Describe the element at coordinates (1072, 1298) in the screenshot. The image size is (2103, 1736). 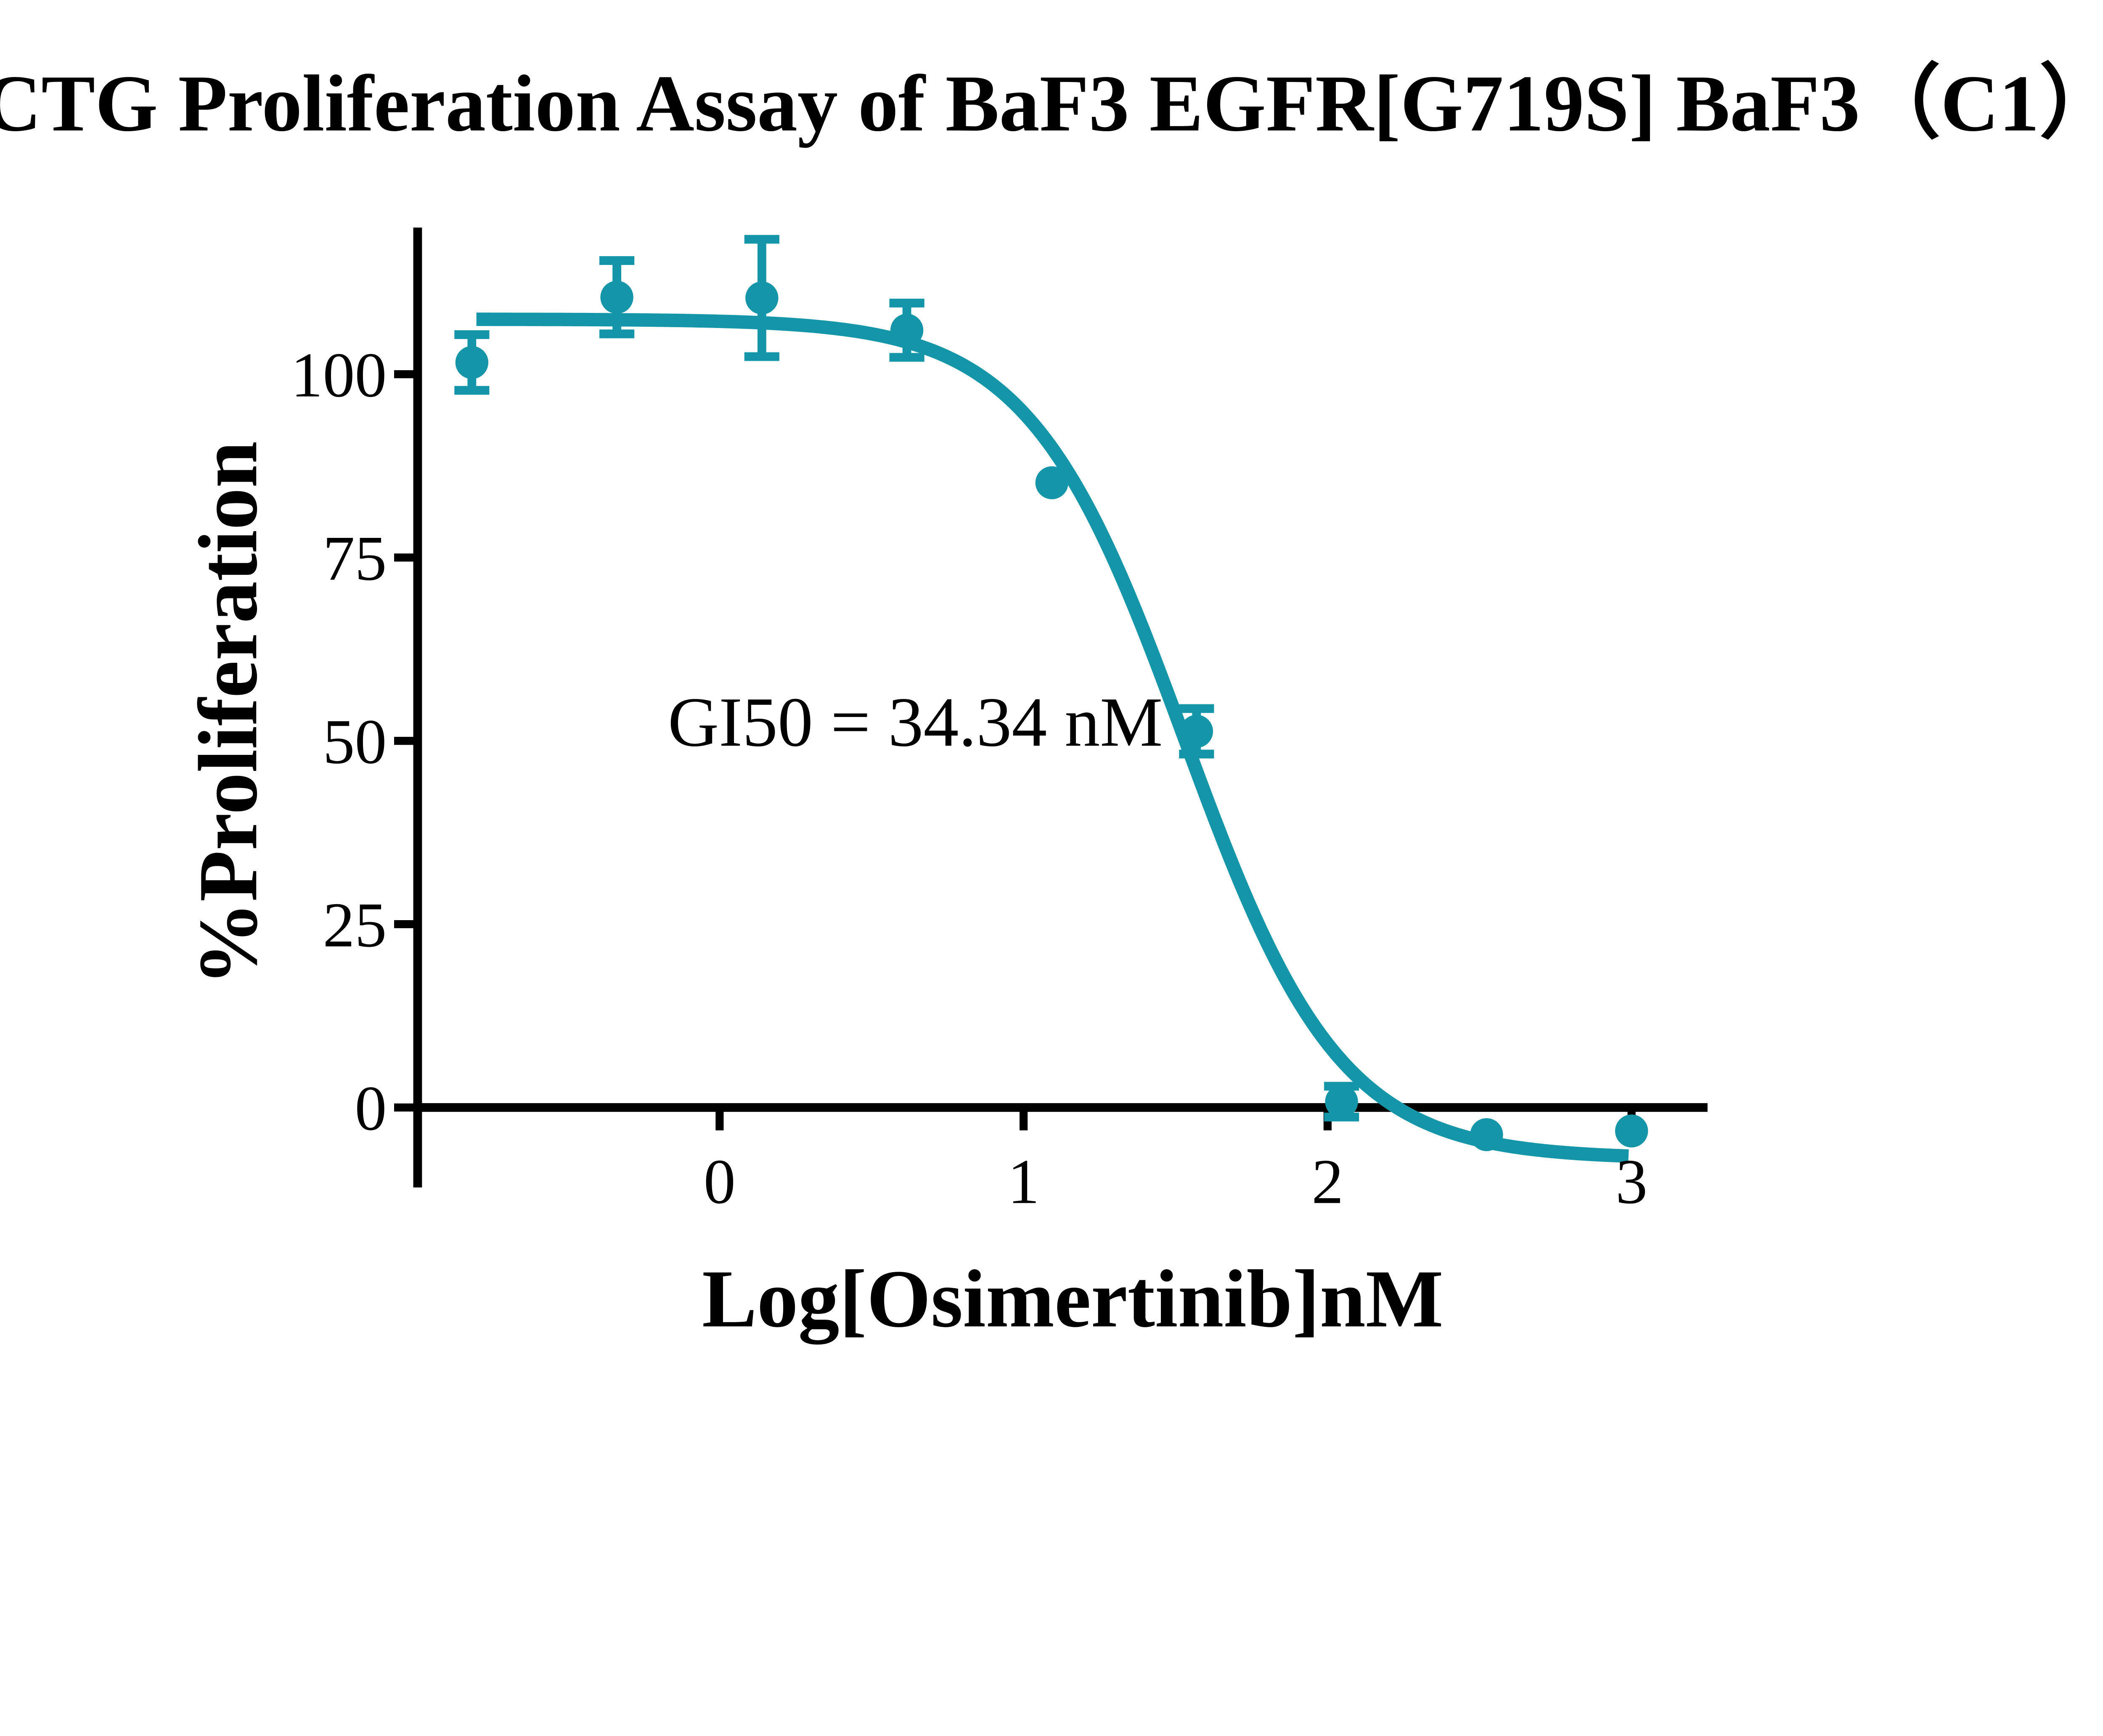
I see `x-axis-label: Log[Osimertinib]nM` at that location.